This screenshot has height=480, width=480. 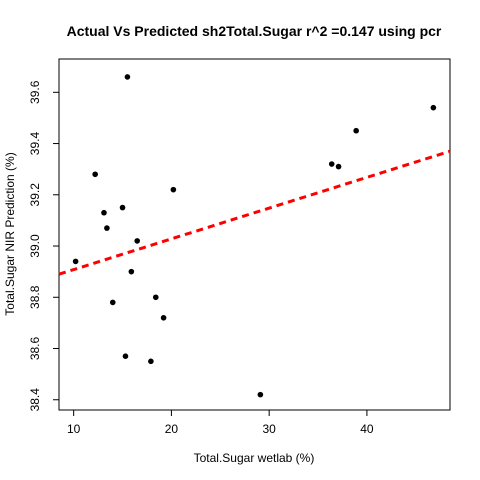 What do you see at coordinates (254, 458) in the screenshot?
I see `x-axis-label: Total.Sugar wetlab (%)` at bounding box center [254, 458].